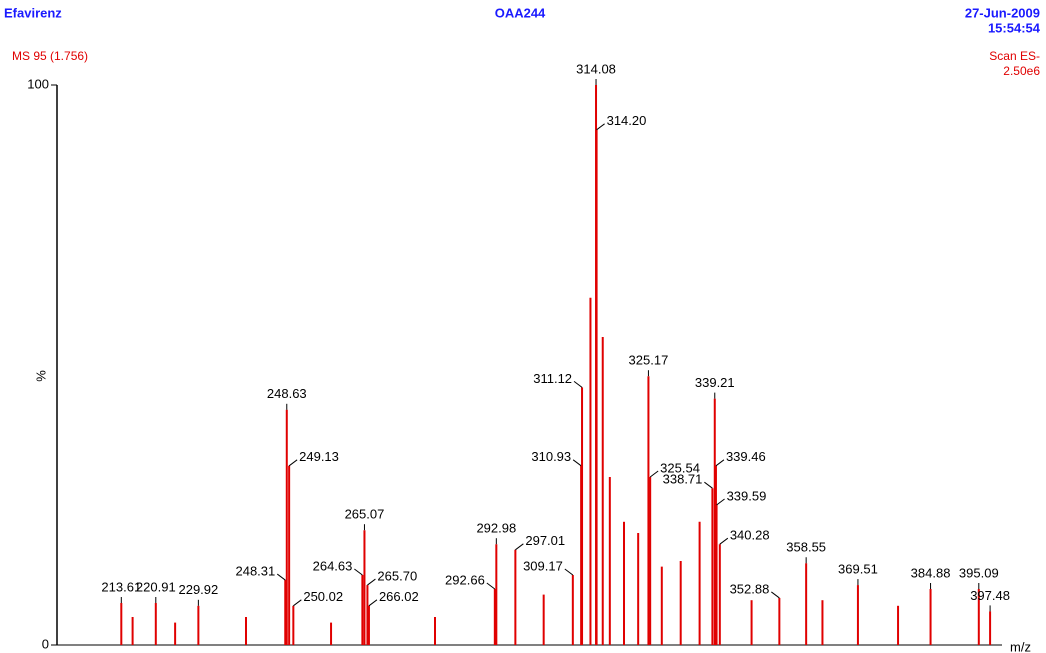 The image size is (1046, 653). What do you see at coordinates (1020, 646) in the screenshot?
I see `x-axis-label: m/z` at bounding box center [1020, 646].